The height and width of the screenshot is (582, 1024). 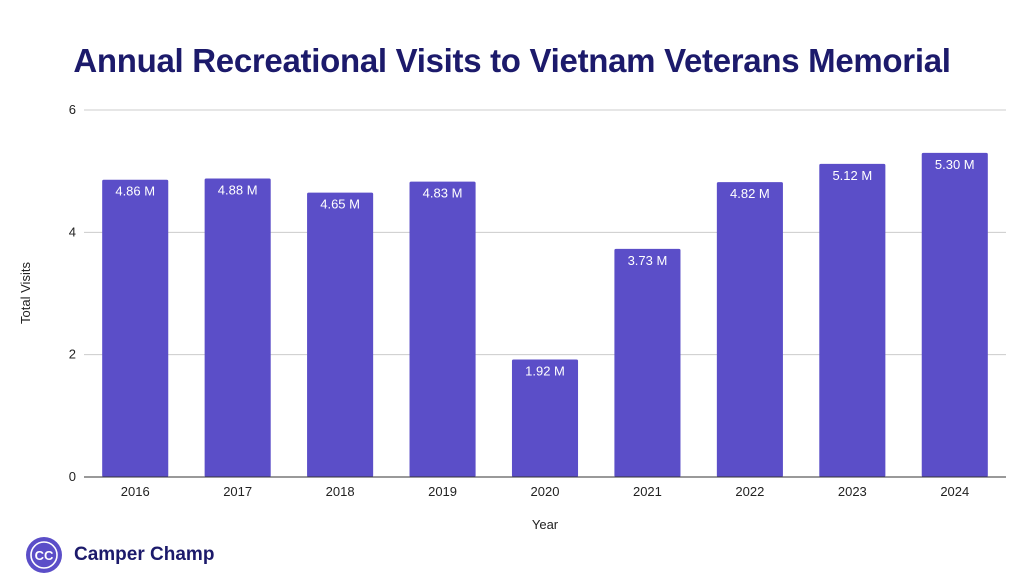 What do you see at coordinates (545, 371) in the screenshot?
I see `data-label-2020: 1.92 M` at bounding box center [545, 371].